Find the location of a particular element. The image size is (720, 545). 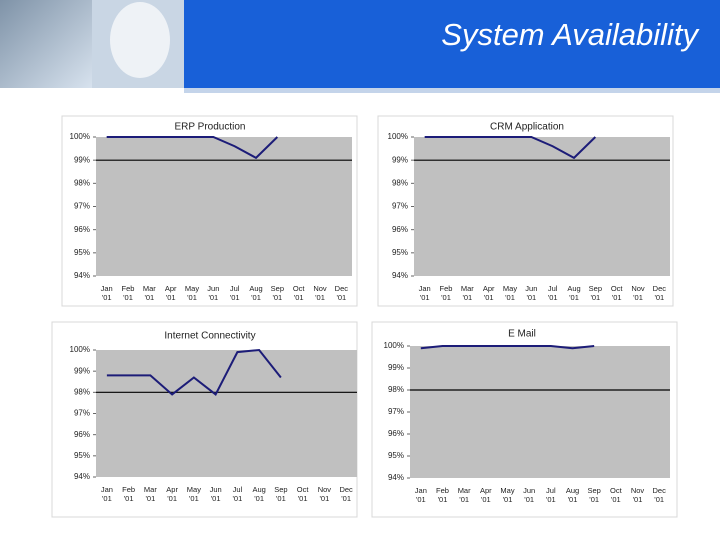

banner-shadow is located at coordinates (452, 90).